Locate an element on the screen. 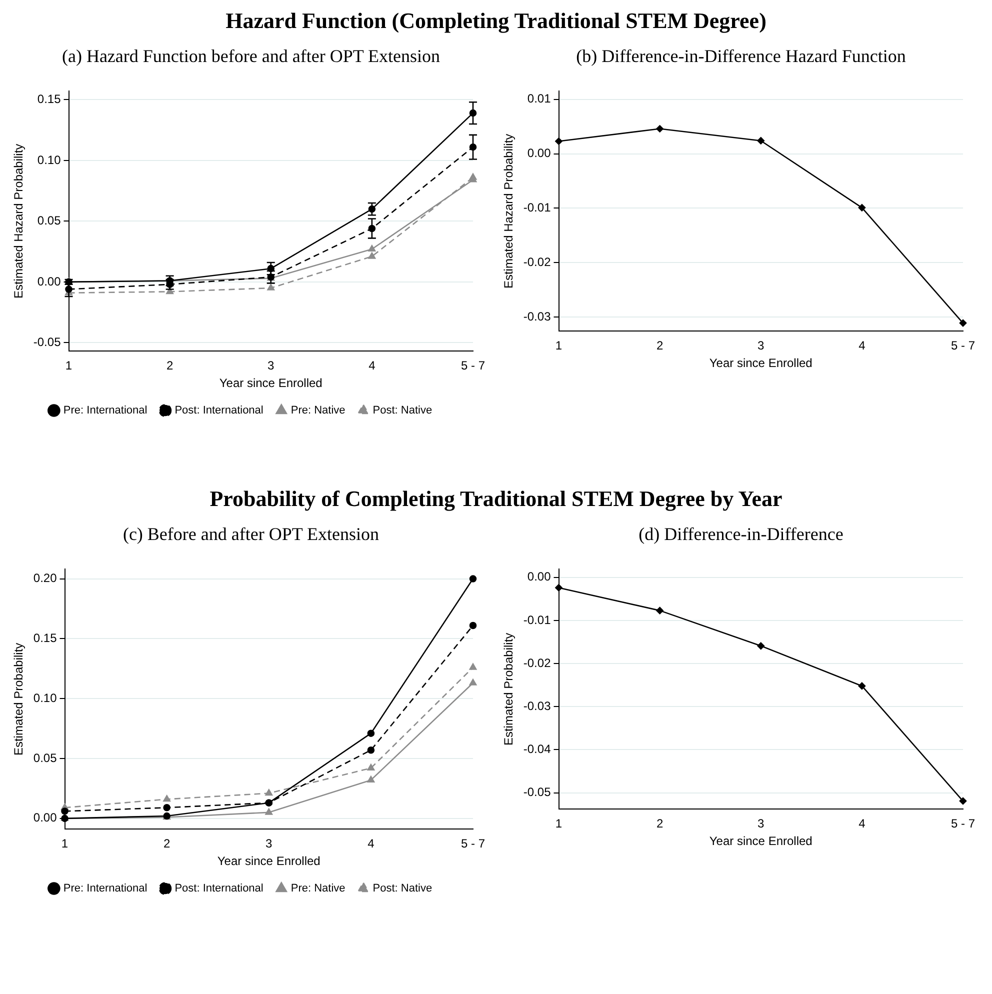 The image size is (992, 994). y-tick-label: 0.01 is located at coordinates (539, 99).